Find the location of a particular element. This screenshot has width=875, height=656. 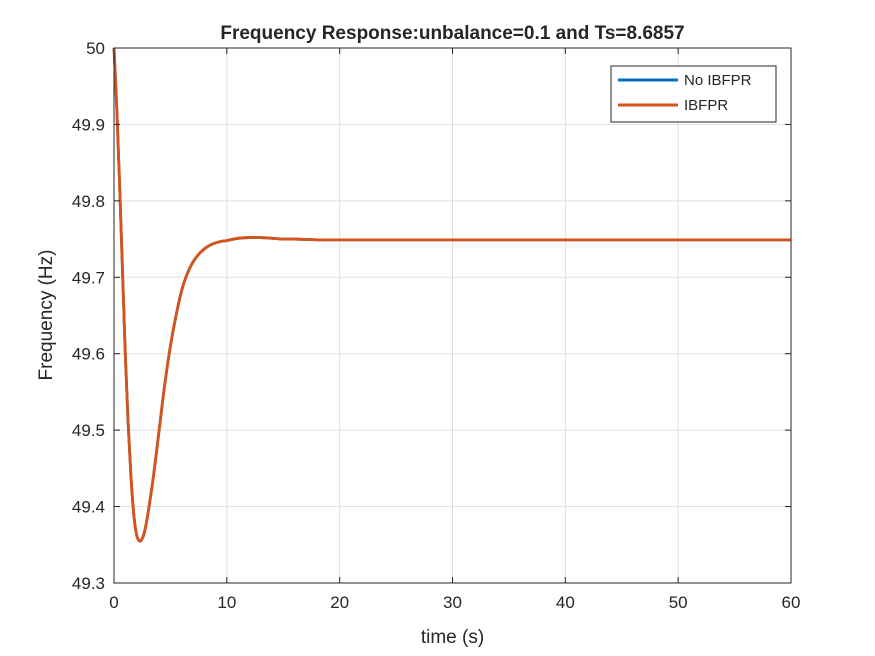

y-tick-label: 49.3 is located at coordinates (88, 583).